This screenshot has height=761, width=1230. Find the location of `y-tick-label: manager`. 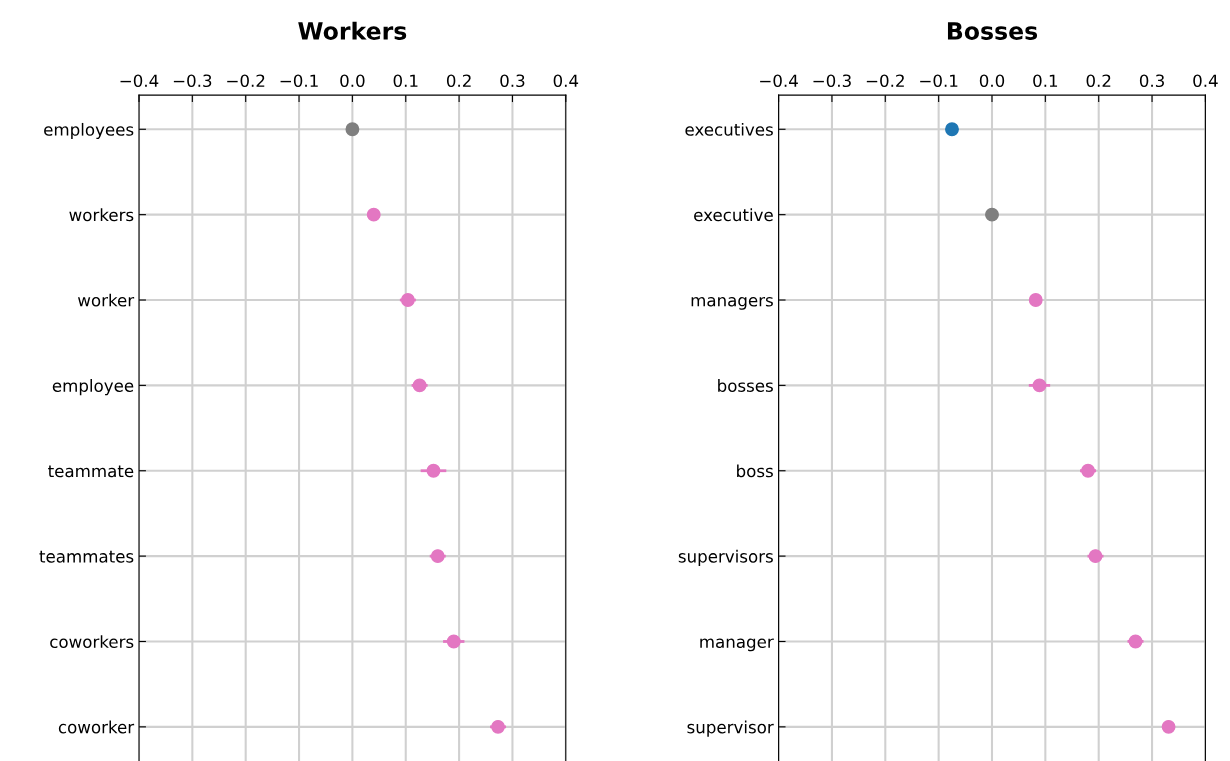

y-tick-label: manager is located at coordinates (737, 645).